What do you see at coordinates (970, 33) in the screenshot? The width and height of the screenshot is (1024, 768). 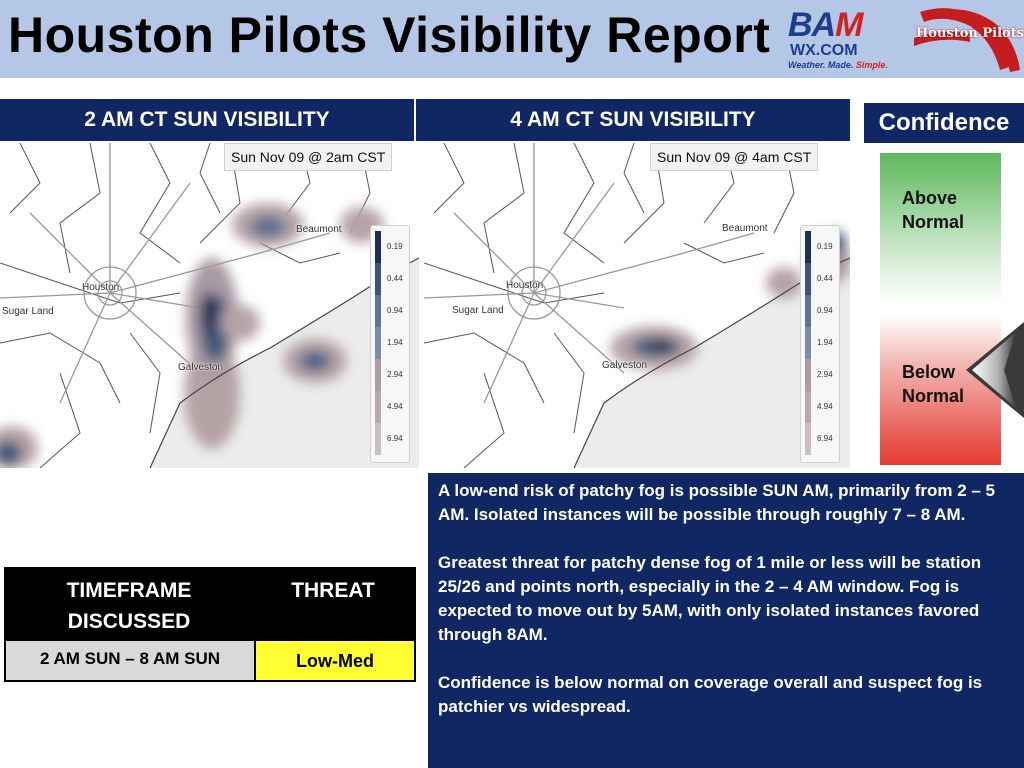 I see `houston-pilots-logo-text: Houston Pilots` at bounding box center [970, 33].